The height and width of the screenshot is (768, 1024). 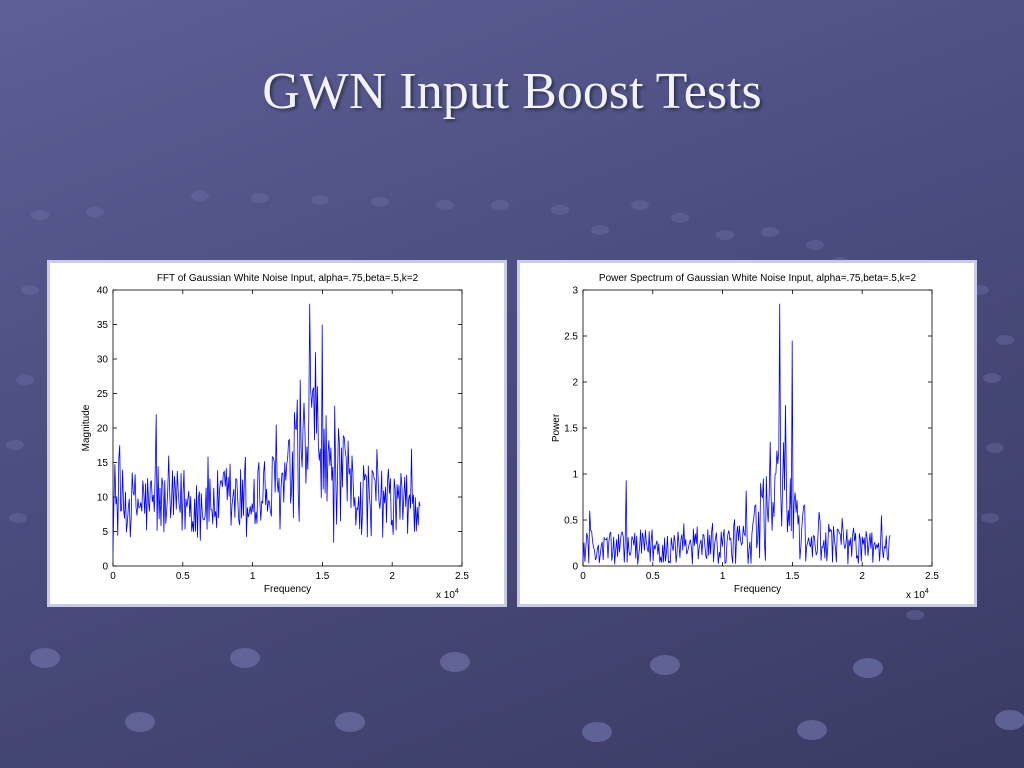 What do you see at coordinates (571, 429) in the screenshot?
I see `y-tick-label: 1.5` at bounding box center [571, 429].